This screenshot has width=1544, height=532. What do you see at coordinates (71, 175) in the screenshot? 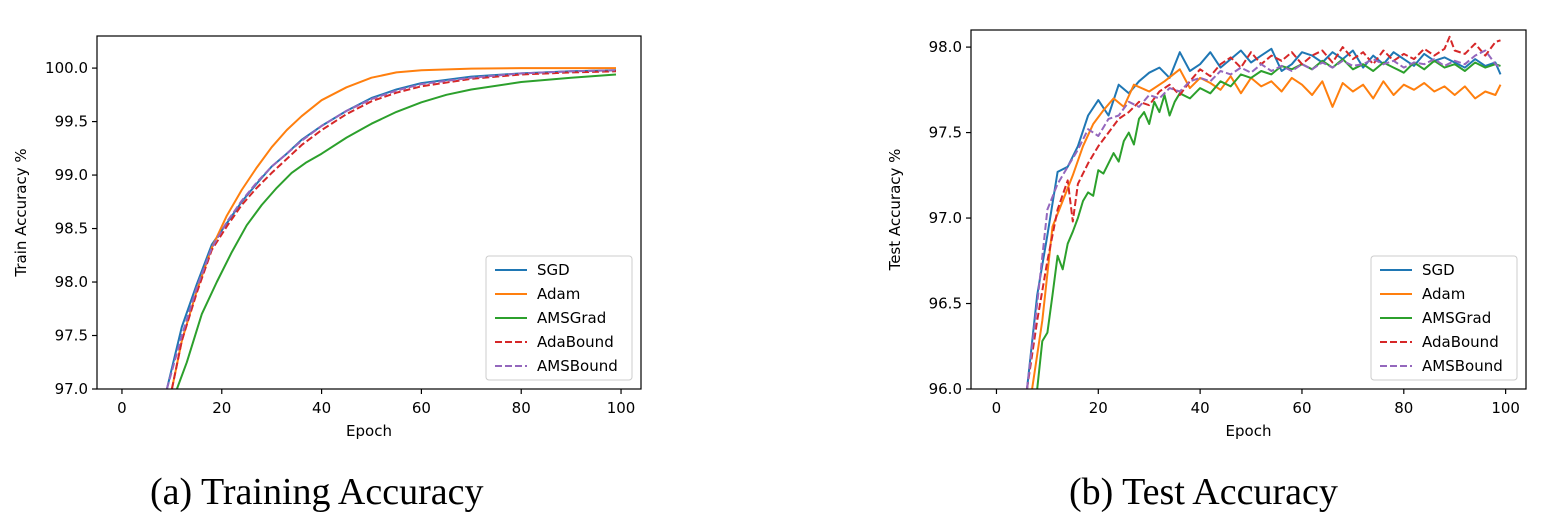
I see `y-tick-label: 99.0` at bounding box center [71, 175].